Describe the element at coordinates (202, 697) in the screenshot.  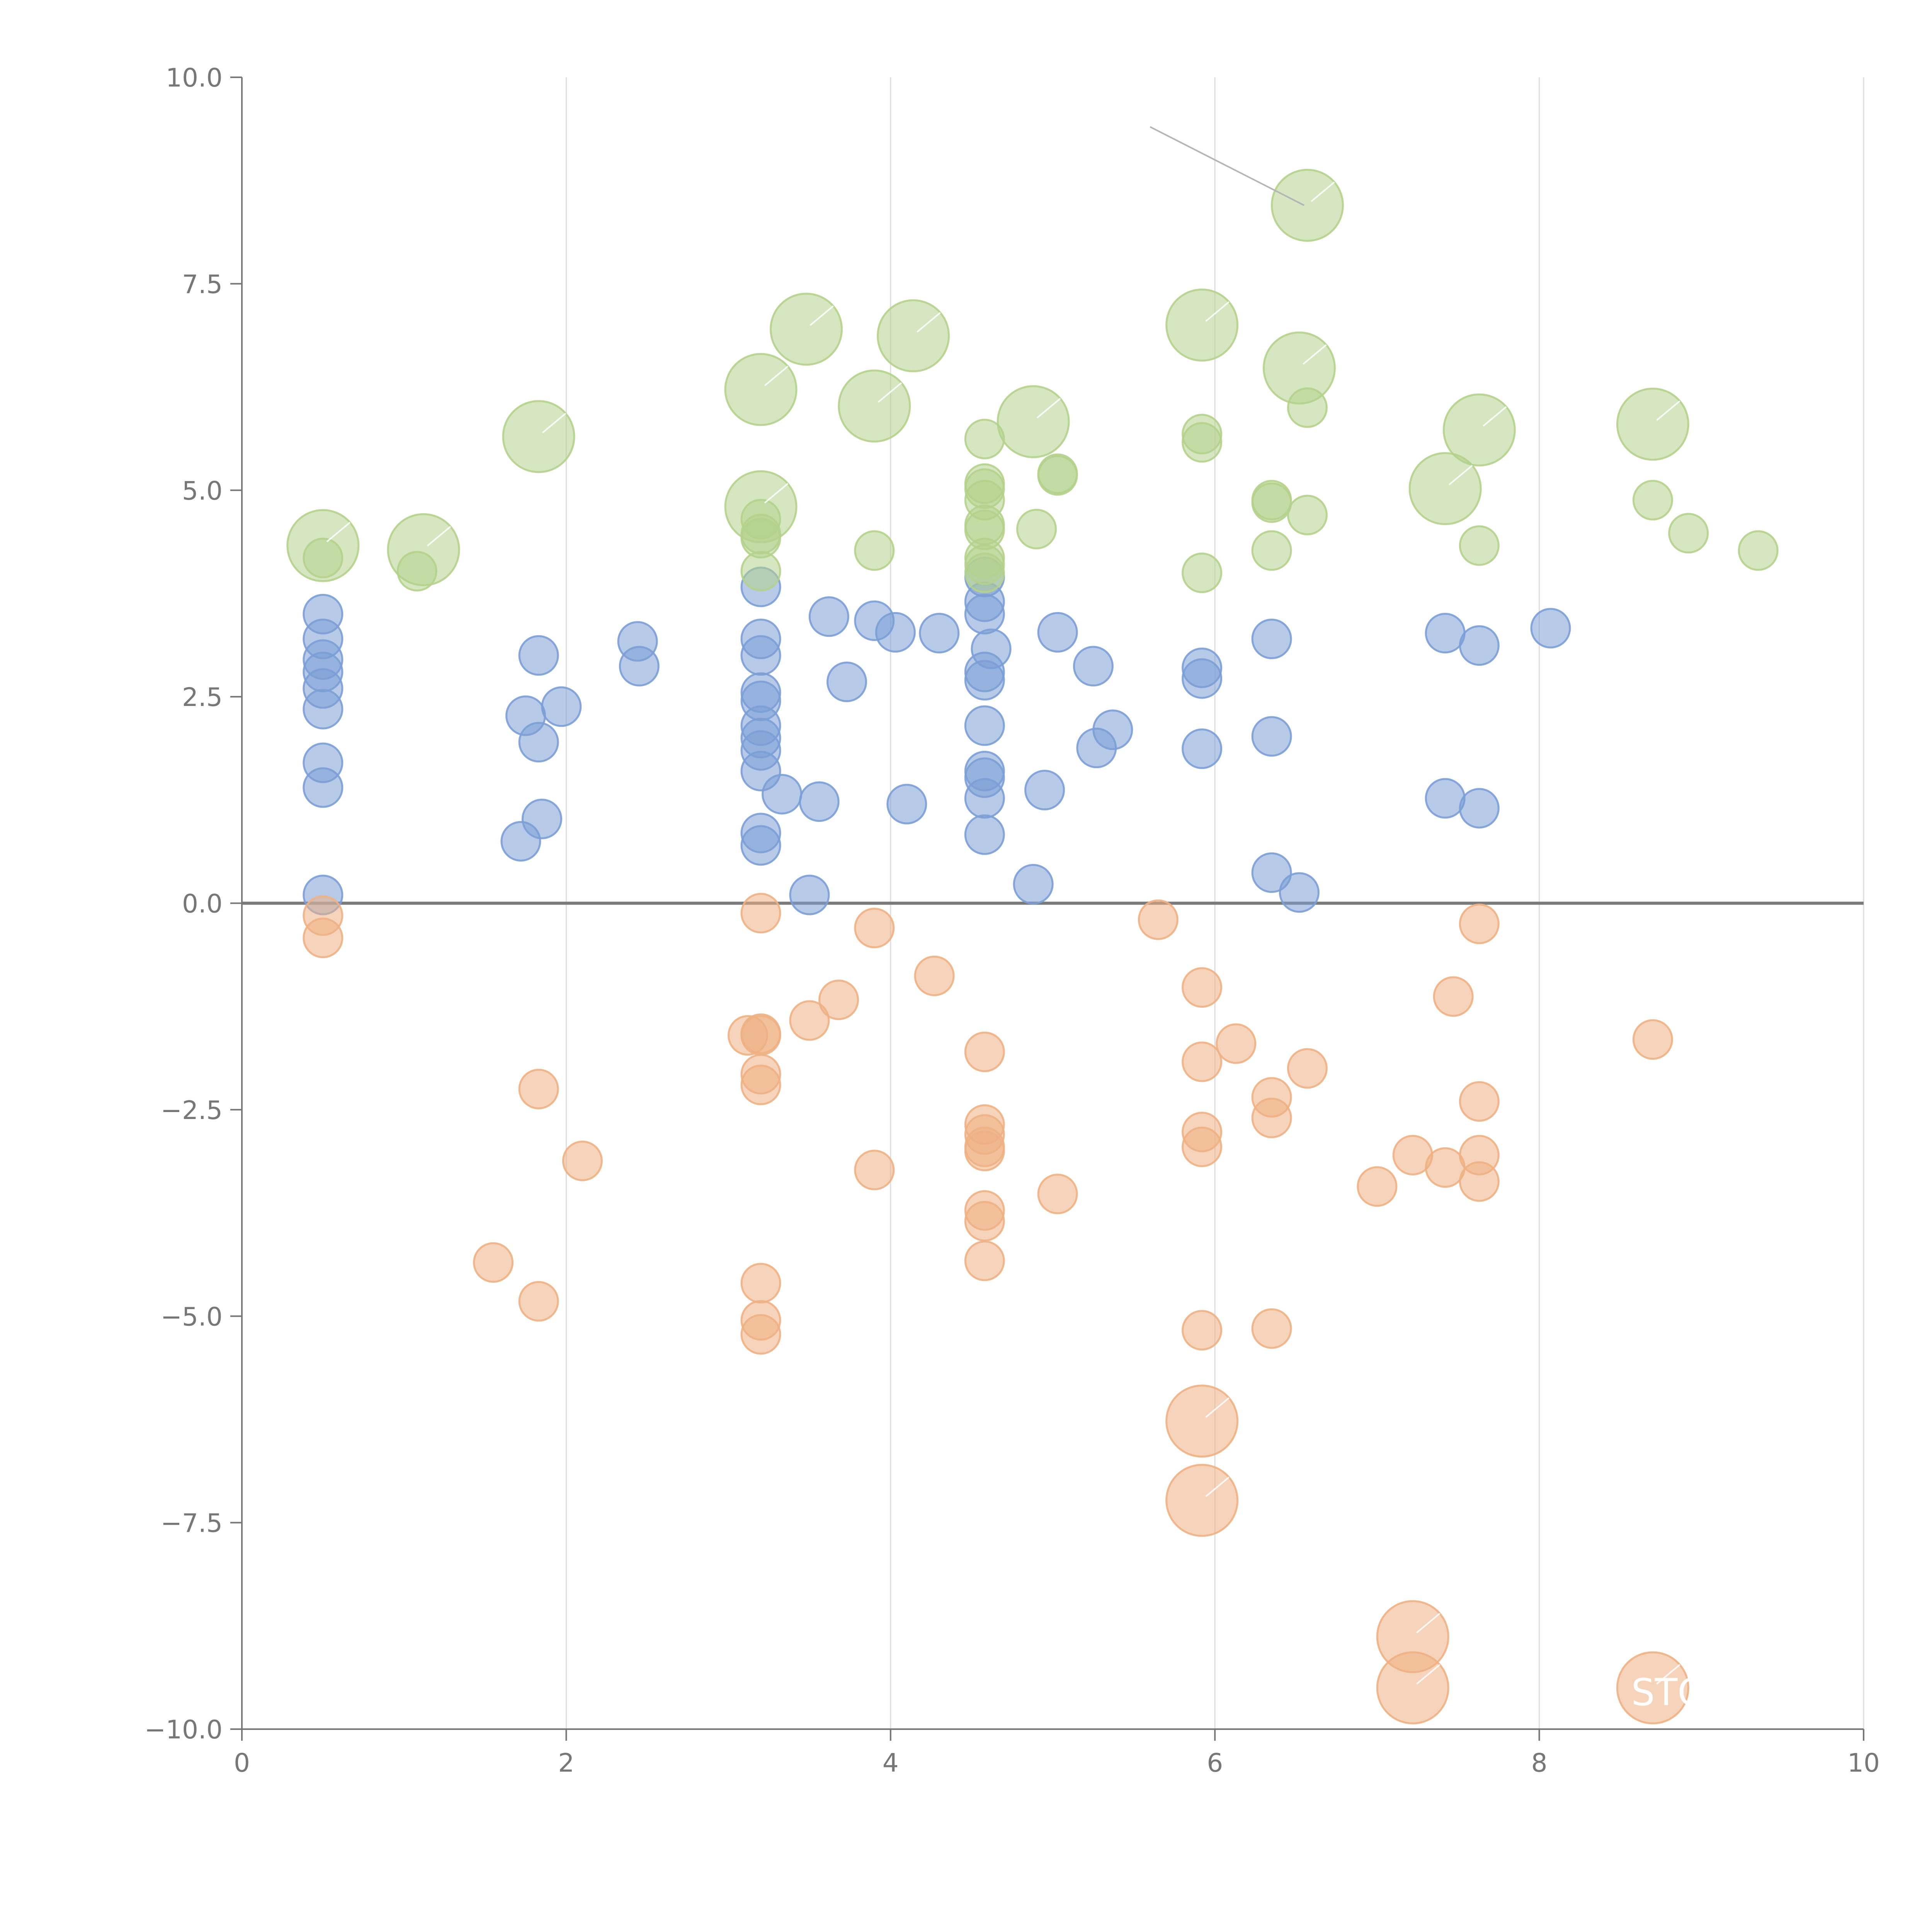
I see `y-tick-label: 2.5` at that location.